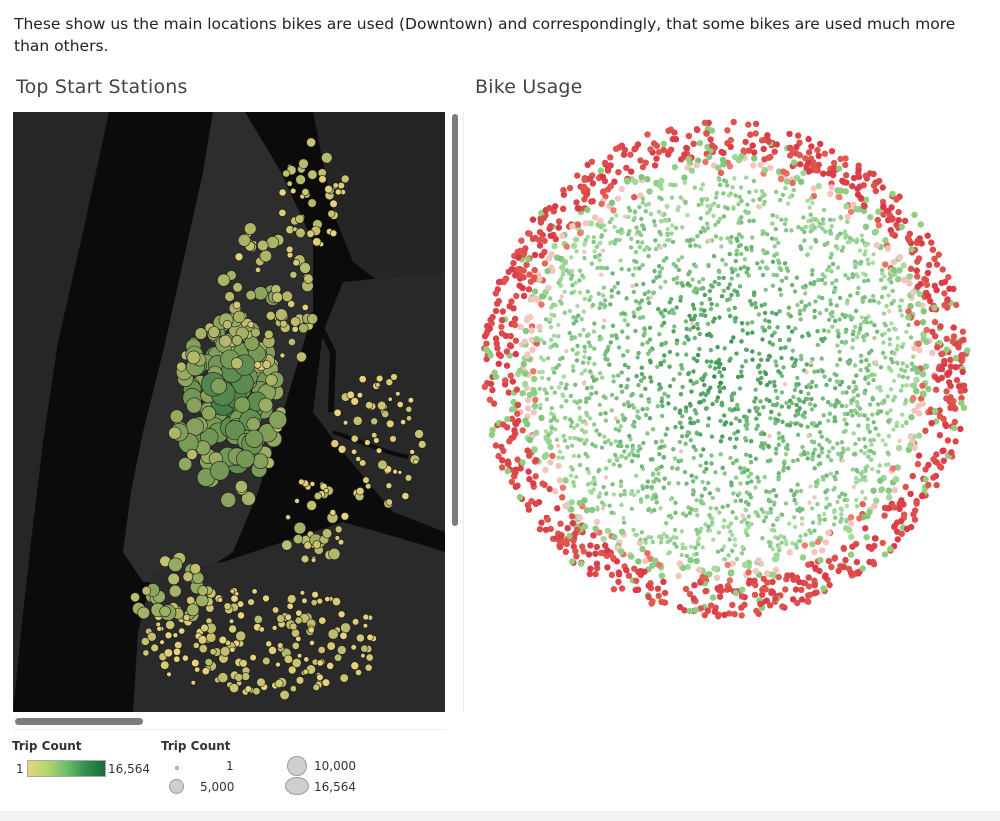  What do you see at coordinates (455, 412) in the screenshot?
I see `map-vertical-scrollbar` at bounding box center [455, 412].